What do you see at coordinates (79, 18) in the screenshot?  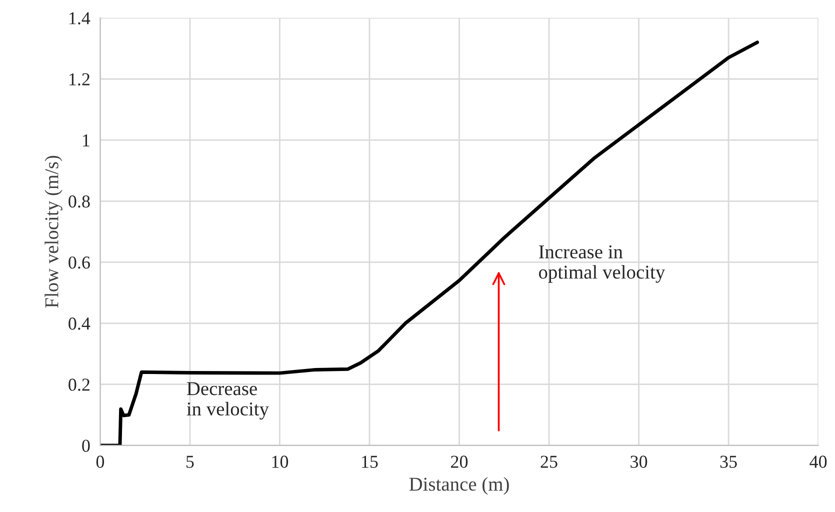 I see `y-tick-label: 1.4` at bounding box center [79, 18].